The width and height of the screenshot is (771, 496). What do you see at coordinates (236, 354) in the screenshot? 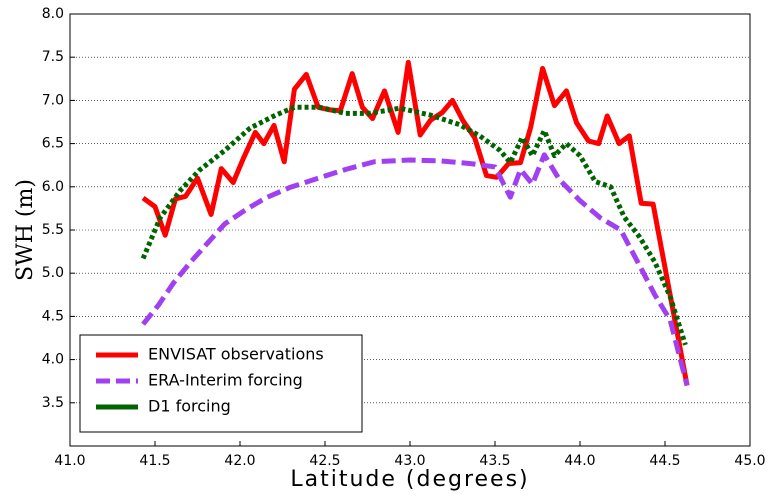
I see `legend-label: ENVISAT observations` at bounding box center [236, 354].